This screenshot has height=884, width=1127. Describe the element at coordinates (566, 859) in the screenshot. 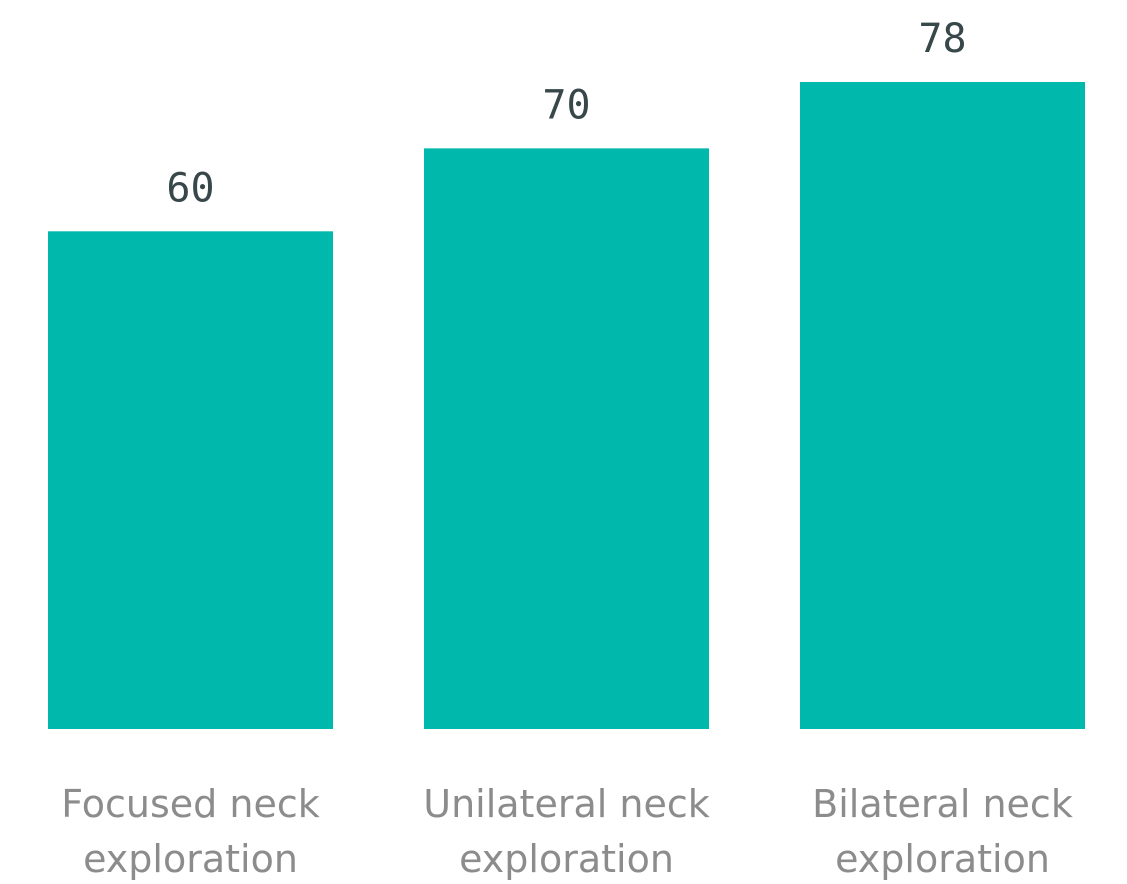

I see `category-label-1-line-1: exploration` at that location.